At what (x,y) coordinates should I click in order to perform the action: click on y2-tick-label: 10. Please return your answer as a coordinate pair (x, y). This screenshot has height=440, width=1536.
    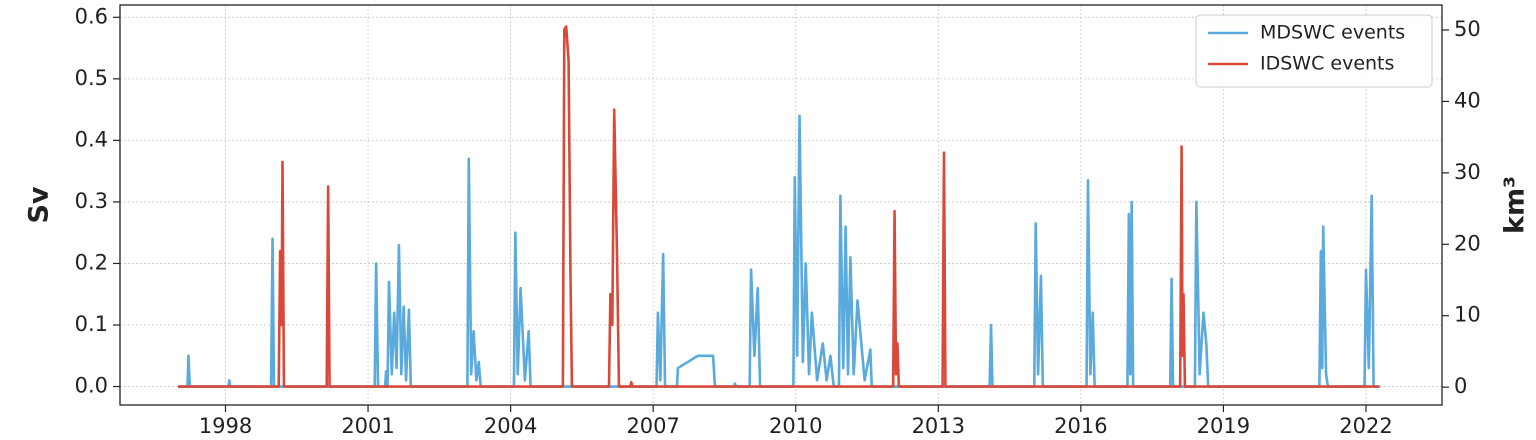
    Looking at the image, I should click on (1467, 315).